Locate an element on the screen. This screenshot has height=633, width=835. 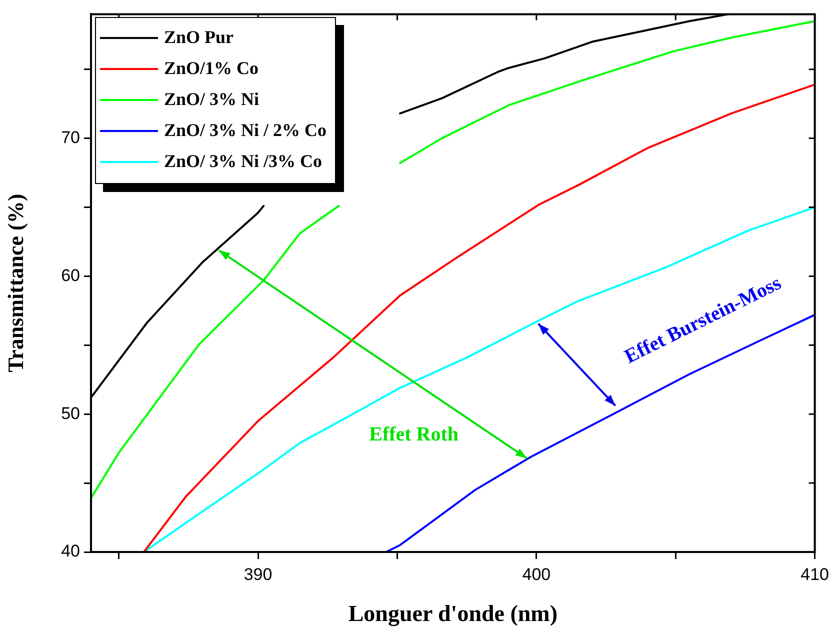
y-tick-label: 40 is located at coordinates (70, 551).